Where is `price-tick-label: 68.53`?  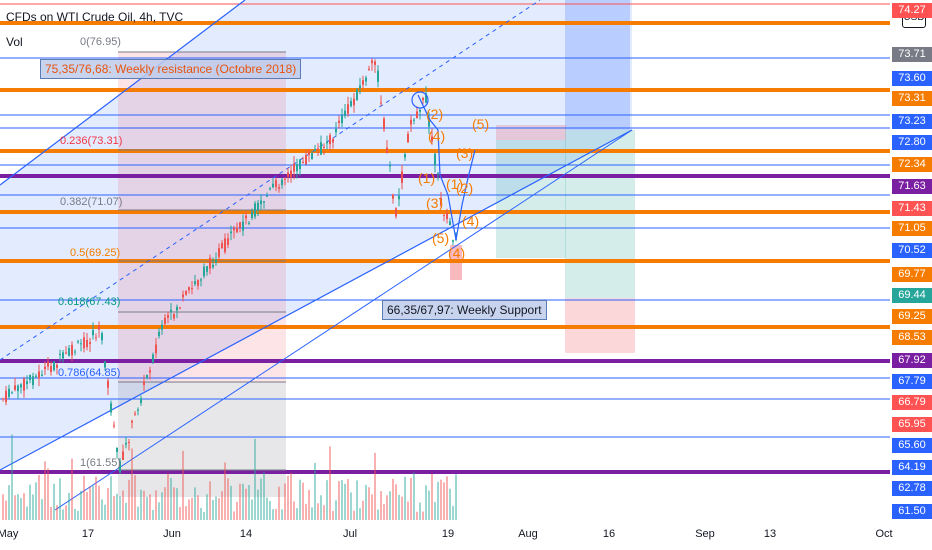 price-tick-label: 68.53 is located at coordinates (912, 337).